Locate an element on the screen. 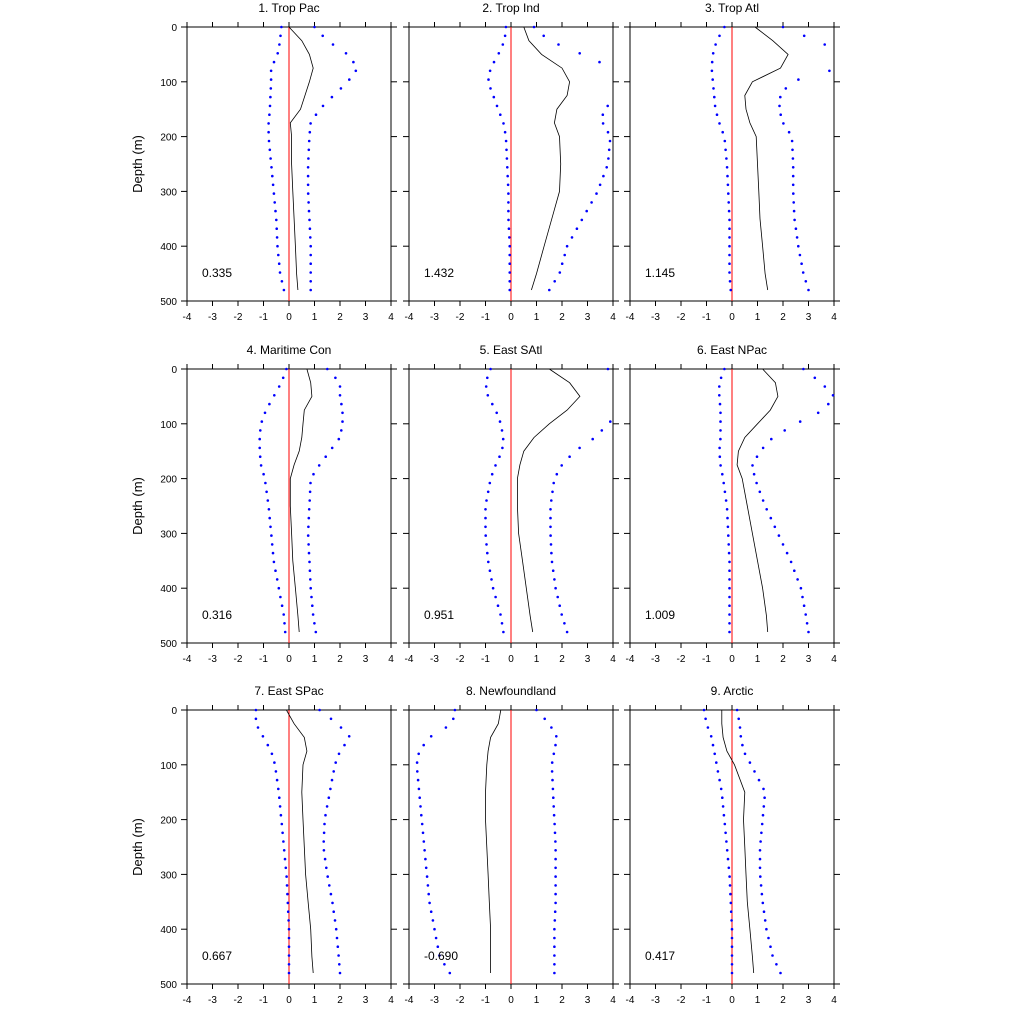  y-axis-label: Depth (m) is located at coordinates (137, 506).